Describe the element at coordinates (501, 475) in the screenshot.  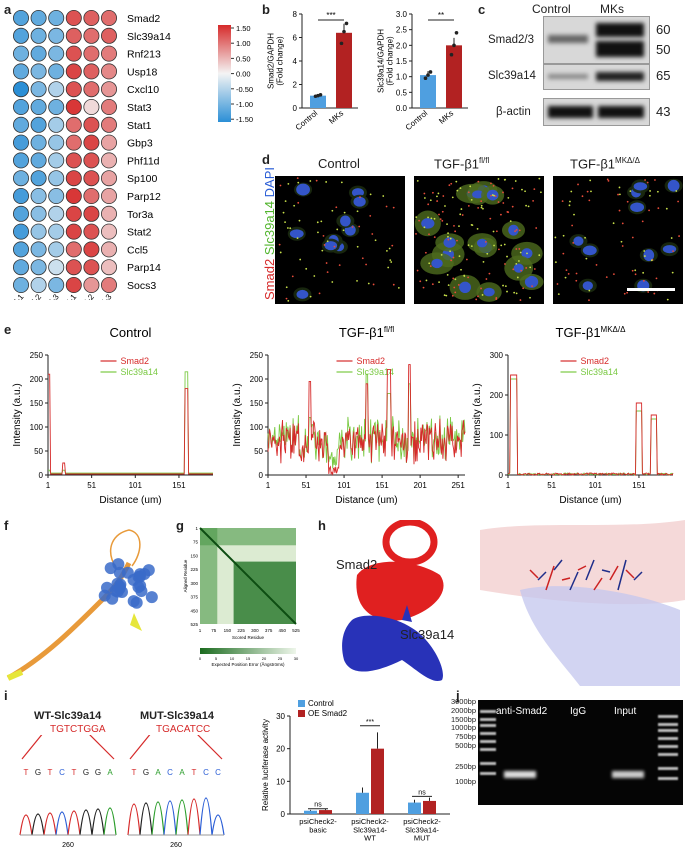
I see `y-tick-label: 0` at that location.